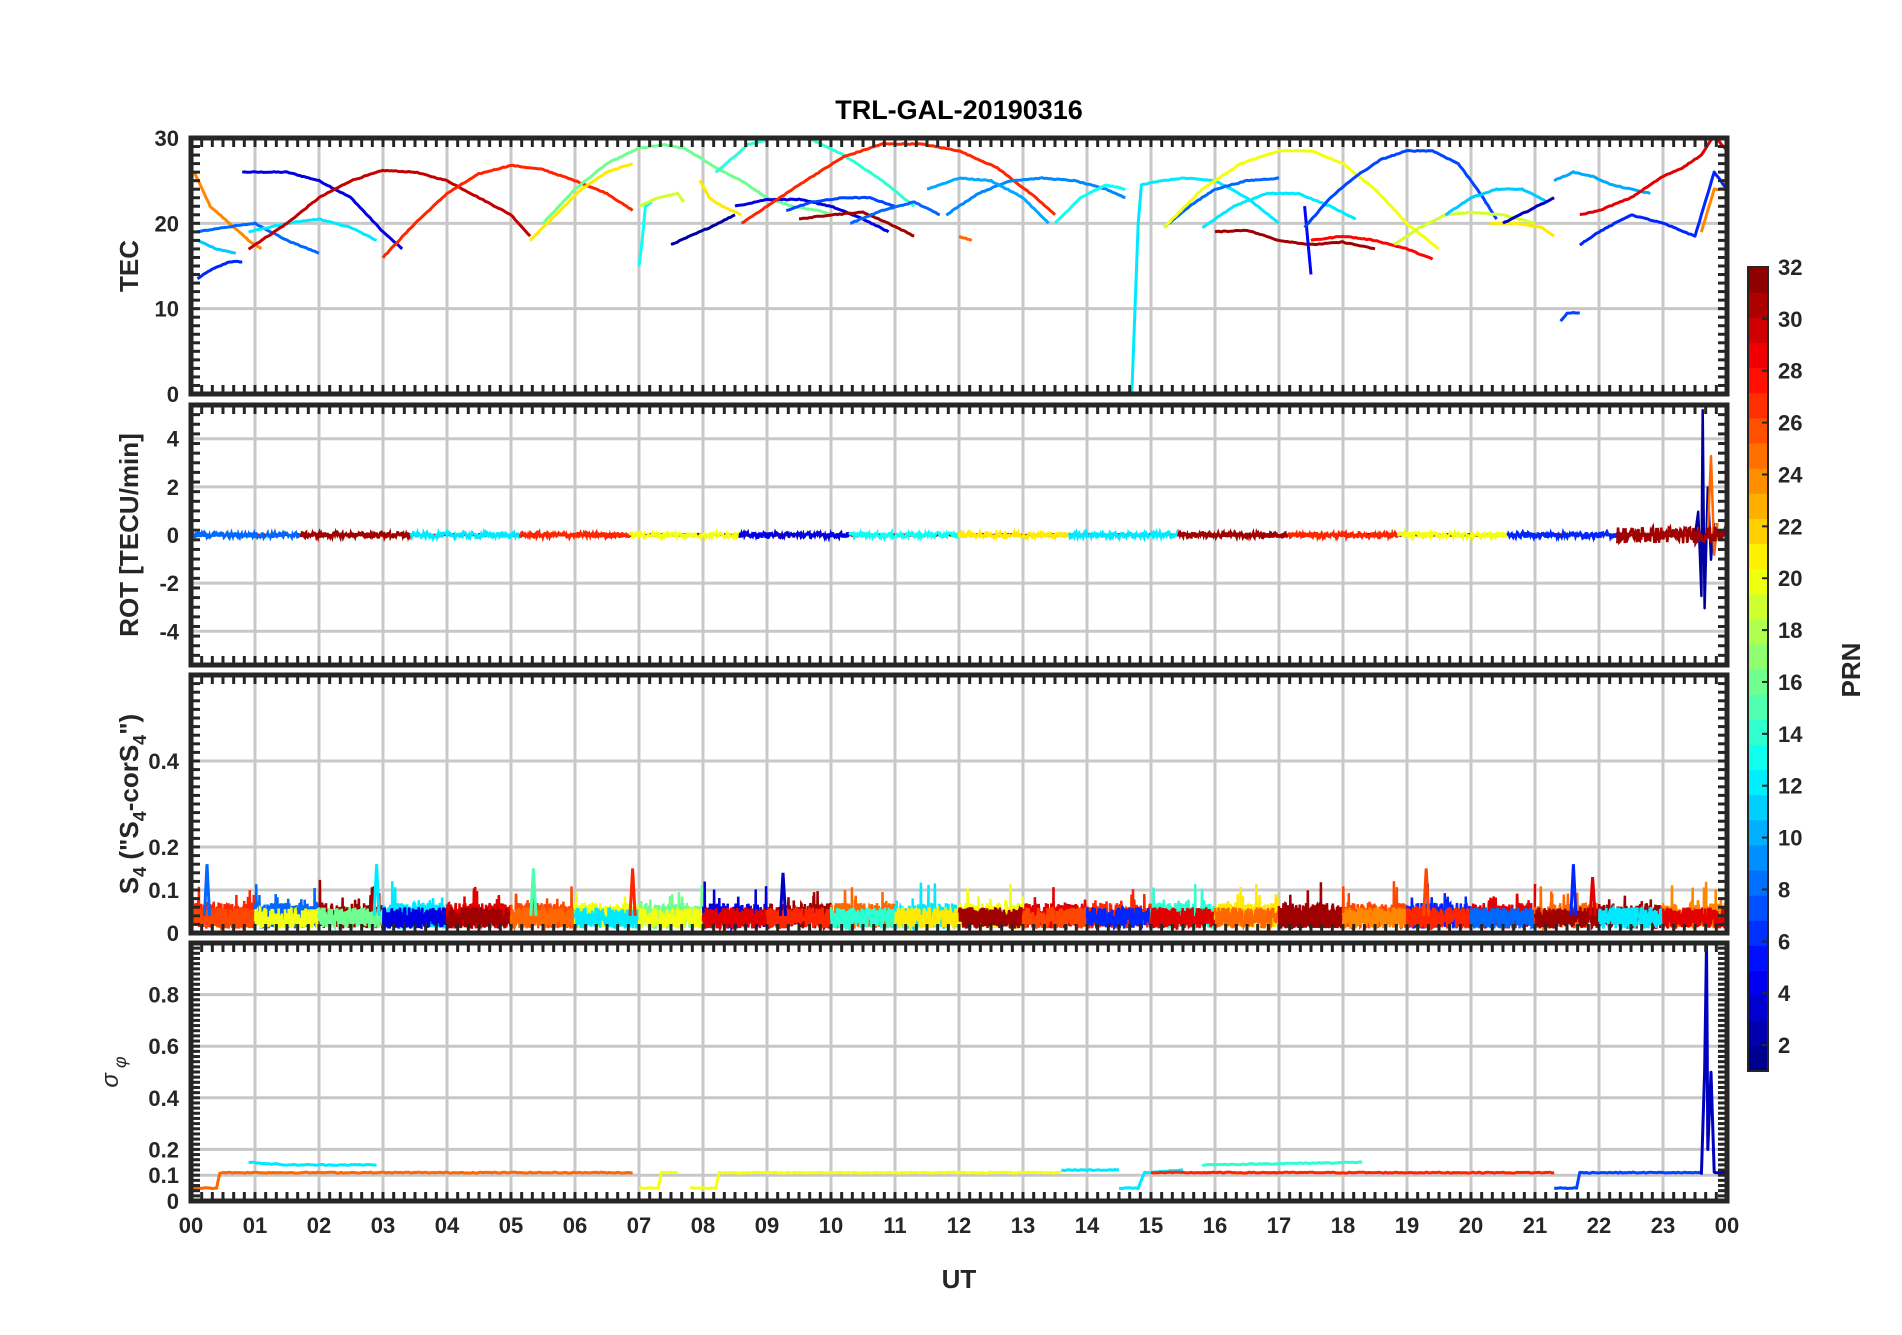 This screenshot has height=1335, width=1902. Describe the element at coordinates (163, 890) in the screenshot. I see `y-tick-label-s4: 0.1` at that location.